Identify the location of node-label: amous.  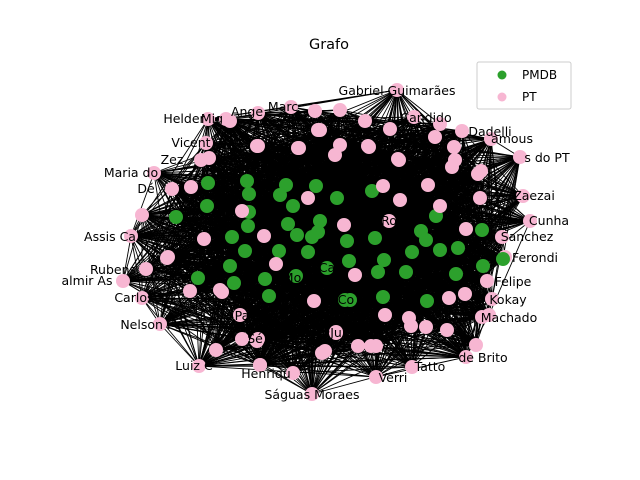
(512, 138).